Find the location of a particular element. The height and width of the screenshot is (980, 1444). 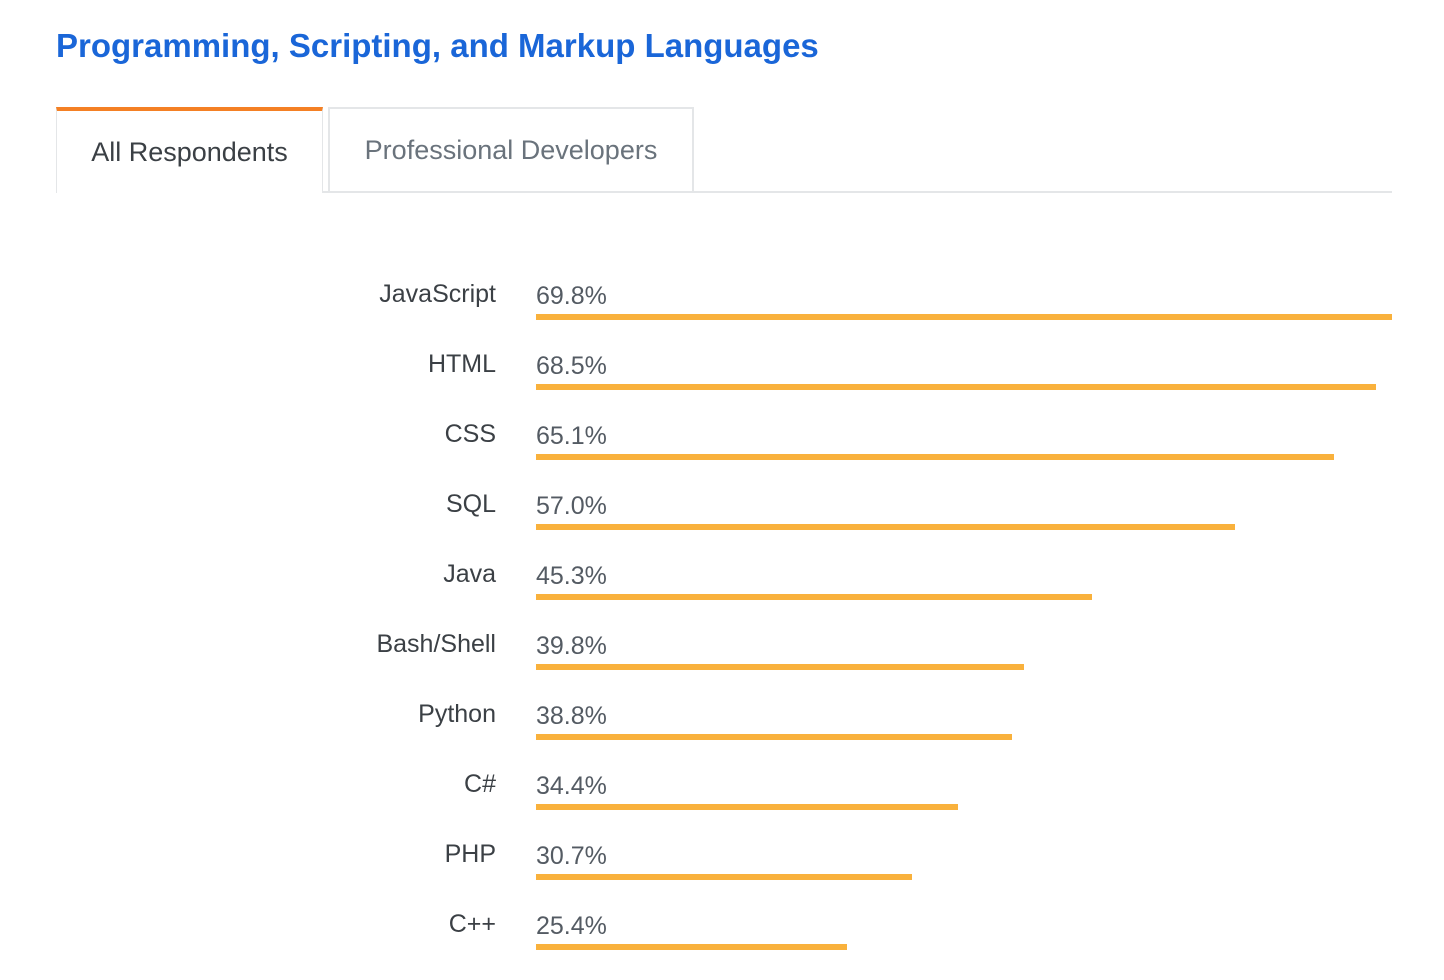

bar-row: PHP 30.7% is located at coordinates (722, 875).